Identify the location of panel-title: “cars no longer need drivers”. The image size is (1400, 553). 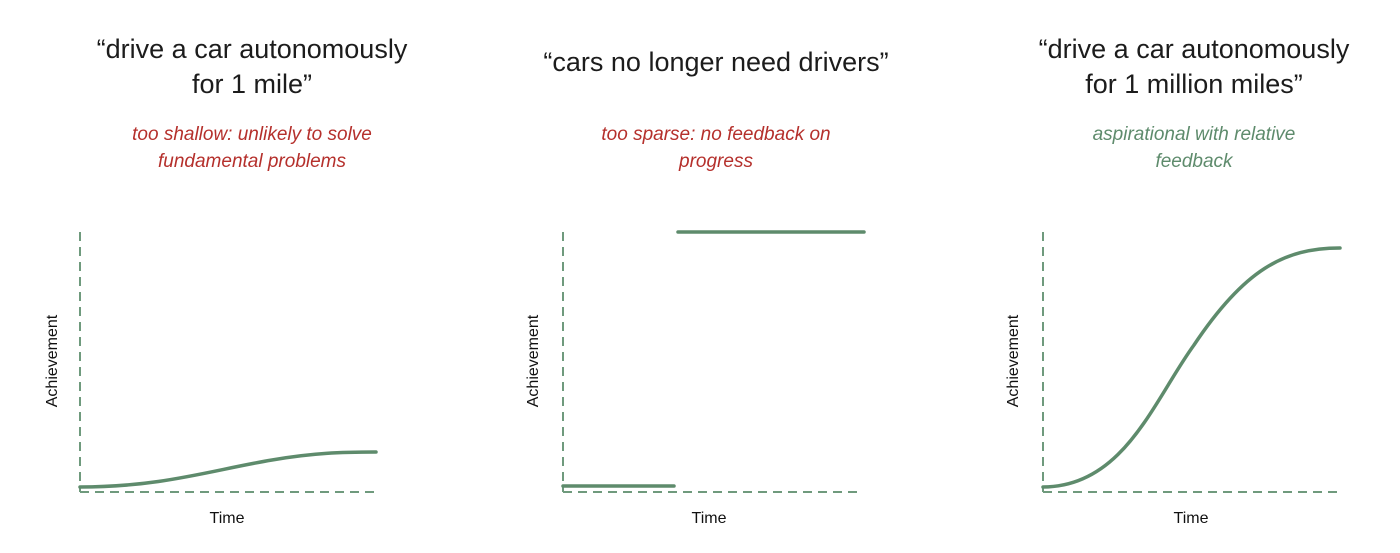
(716, 62).